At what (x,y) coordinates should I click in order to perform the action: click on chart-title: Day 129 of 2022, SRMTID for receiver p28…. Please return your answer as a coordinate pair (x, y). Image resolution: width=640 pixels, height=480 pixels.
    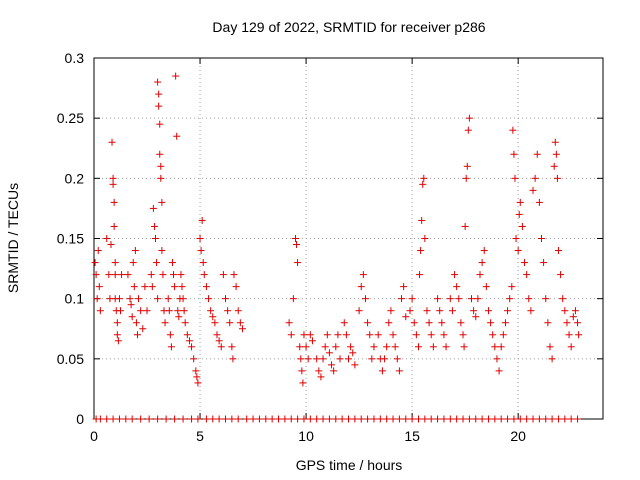
    Looking at the image, I should click on (348, 27).